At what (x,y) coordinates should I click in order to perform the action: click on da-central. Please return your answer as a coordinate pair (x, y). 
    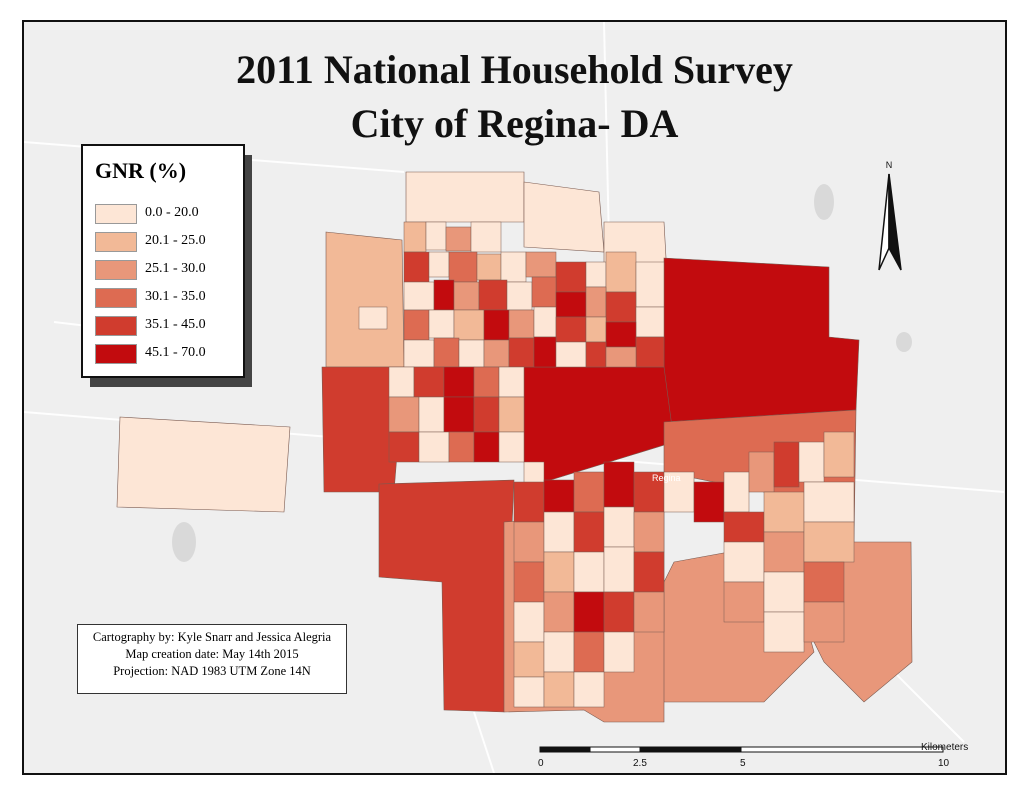
    Looking at the image, I should click on (599, 424).